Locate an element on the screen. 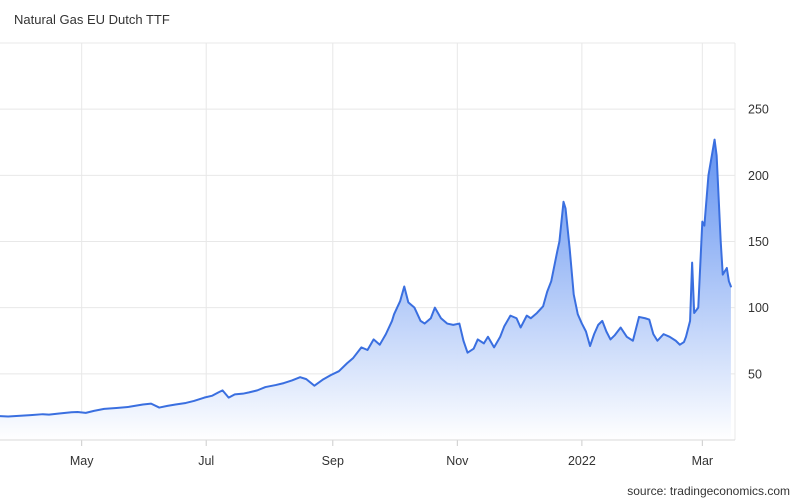  x-tick-label-may: May is located at coordinates (82, 461).